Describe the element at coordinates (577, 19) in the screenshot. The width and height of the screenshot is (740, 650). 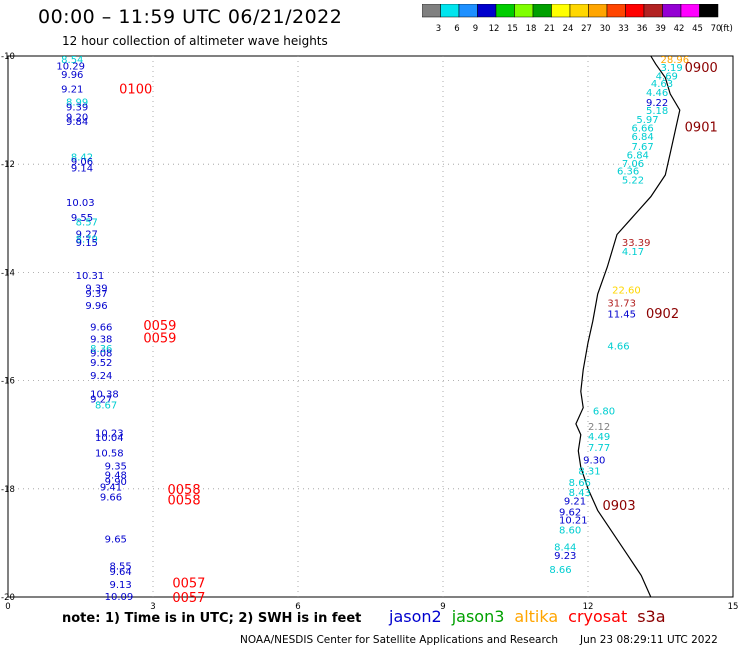
I see `color-scale-legend: 3 6 9 12 15 18 21 24 27 30 33 36 39 42 45 70(ft)` at that location.